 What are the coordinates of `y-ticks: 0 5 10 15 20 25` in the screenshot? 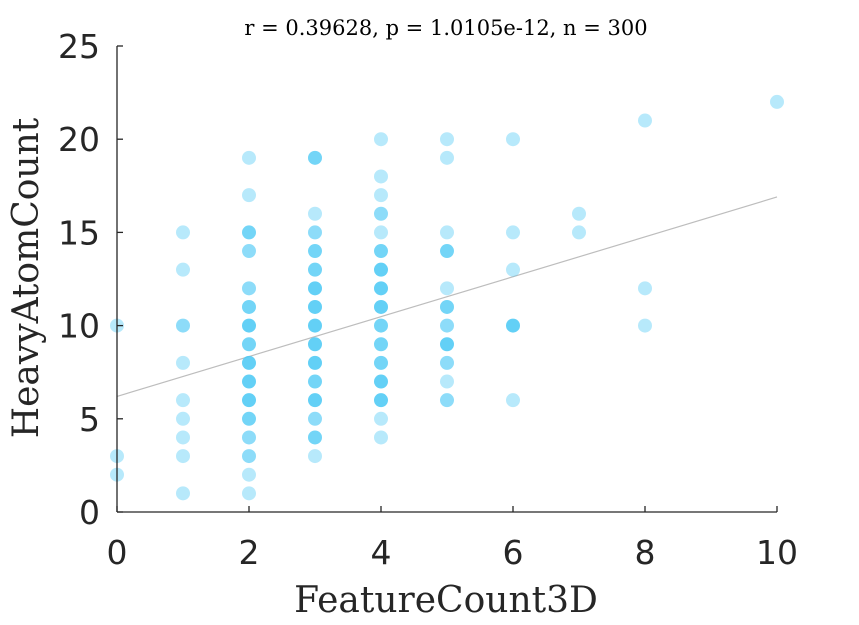 It's located at (90, 279).